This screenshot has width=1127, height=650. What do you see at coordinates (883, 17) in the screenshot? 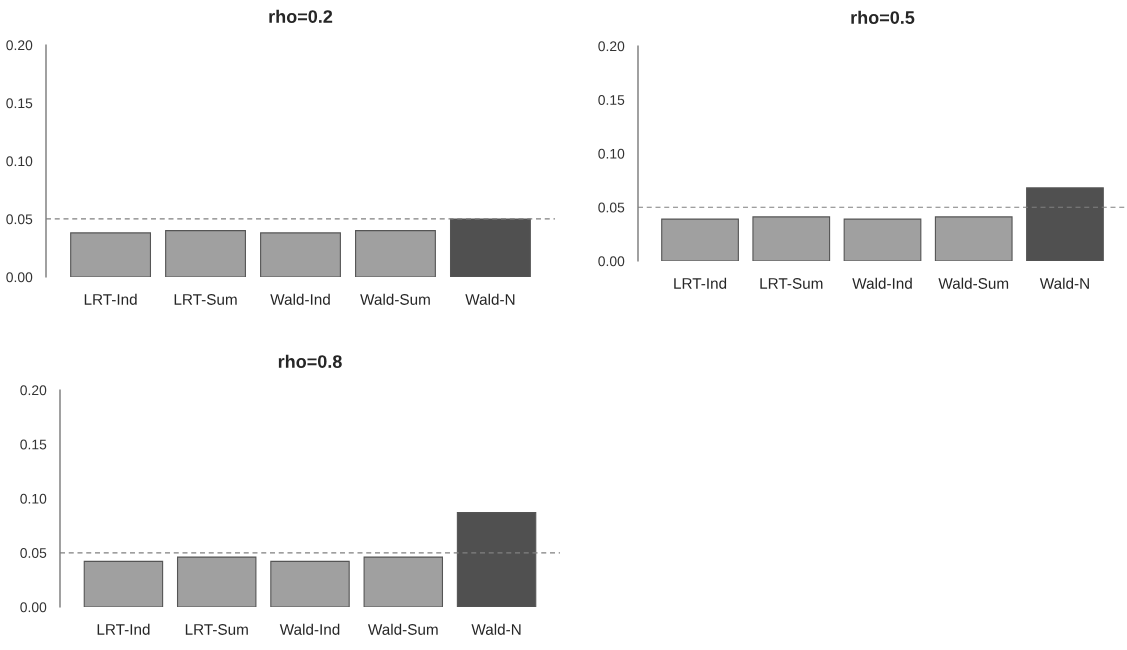
I see `chart-title: rho=0.5` at bounding box center [883, 17].